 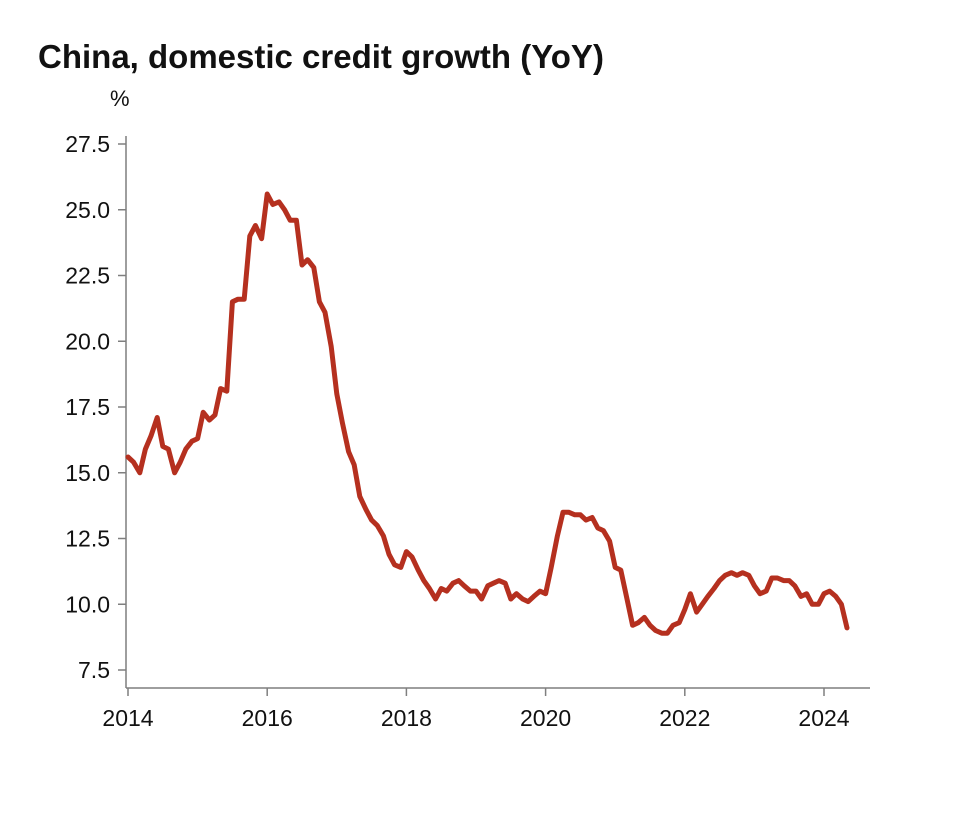 I want to click on y-tick-label: 22.5, so click(x=87, y=276).